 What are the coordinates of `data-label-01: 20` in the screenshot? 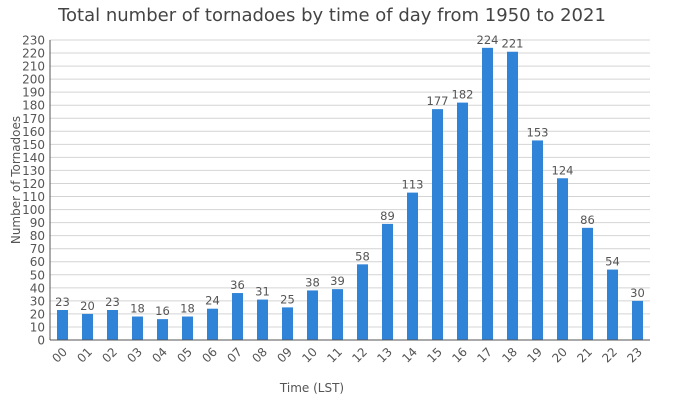 It's located at (87, 306).